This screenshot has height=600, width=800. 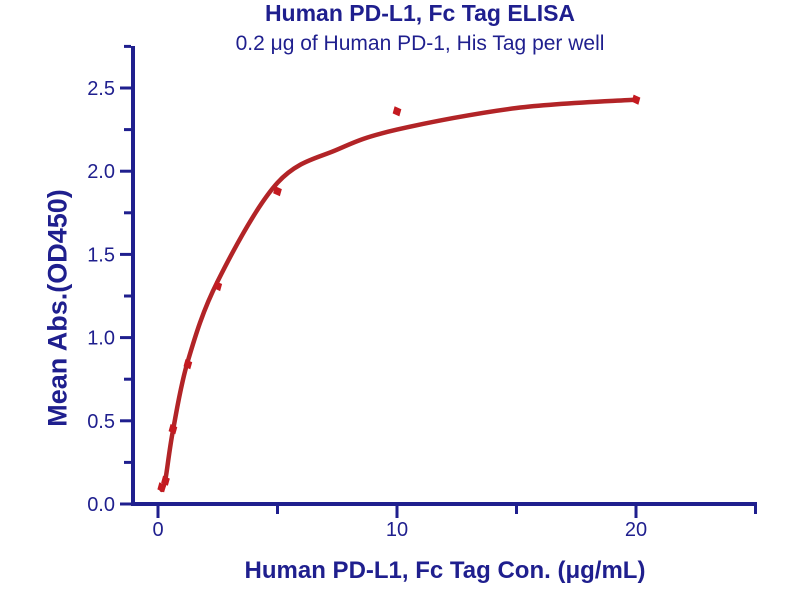 I want to click on chart-title: Human PD-L1, Fc Tag ELISA, so click(x=420, y=13).